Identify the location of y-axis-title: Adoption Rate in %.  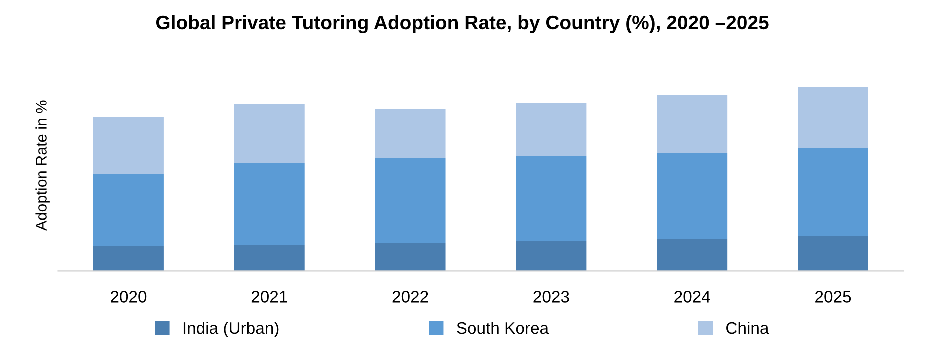
(43, 165).